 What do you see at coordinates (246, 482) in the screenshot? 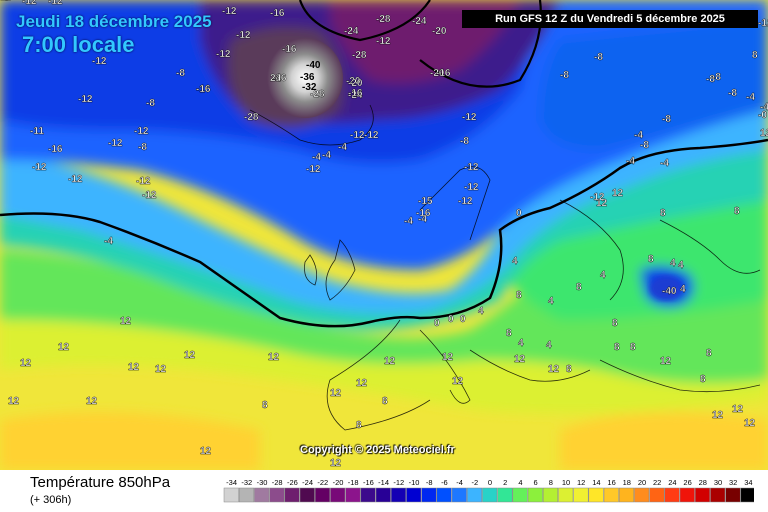
I see `legend-tick-label: -32` at bounding box center [246, 482].